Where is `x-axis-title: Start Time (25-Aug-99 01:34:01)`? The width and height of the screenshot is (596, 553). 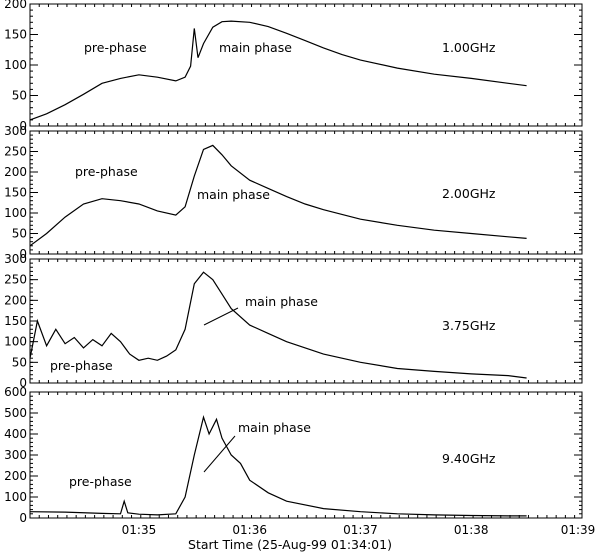 x-axis-title: Start Time (25-Aug-99 01:34:01) is located at coordinates (290, 544).